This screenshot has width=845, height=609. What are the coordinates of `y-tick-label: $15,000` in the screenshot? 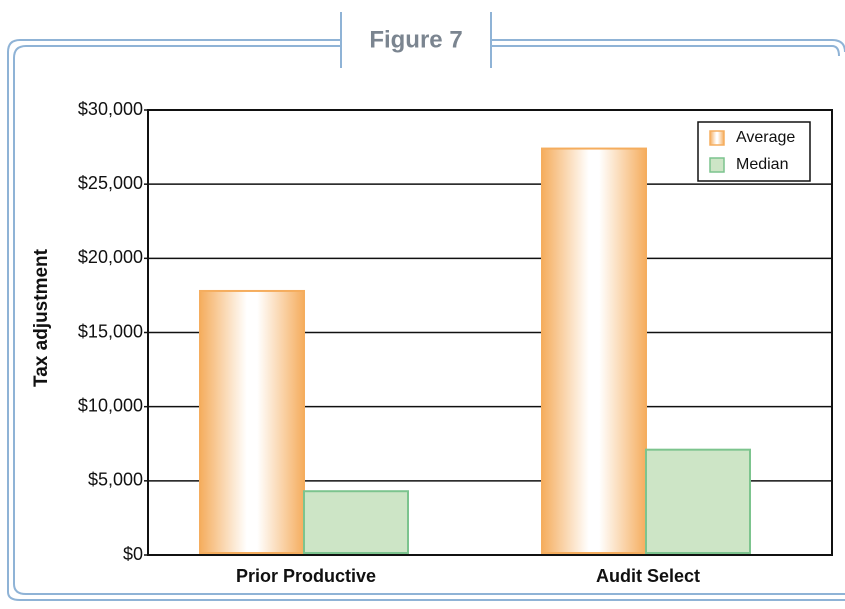 It's located at (110, 331).